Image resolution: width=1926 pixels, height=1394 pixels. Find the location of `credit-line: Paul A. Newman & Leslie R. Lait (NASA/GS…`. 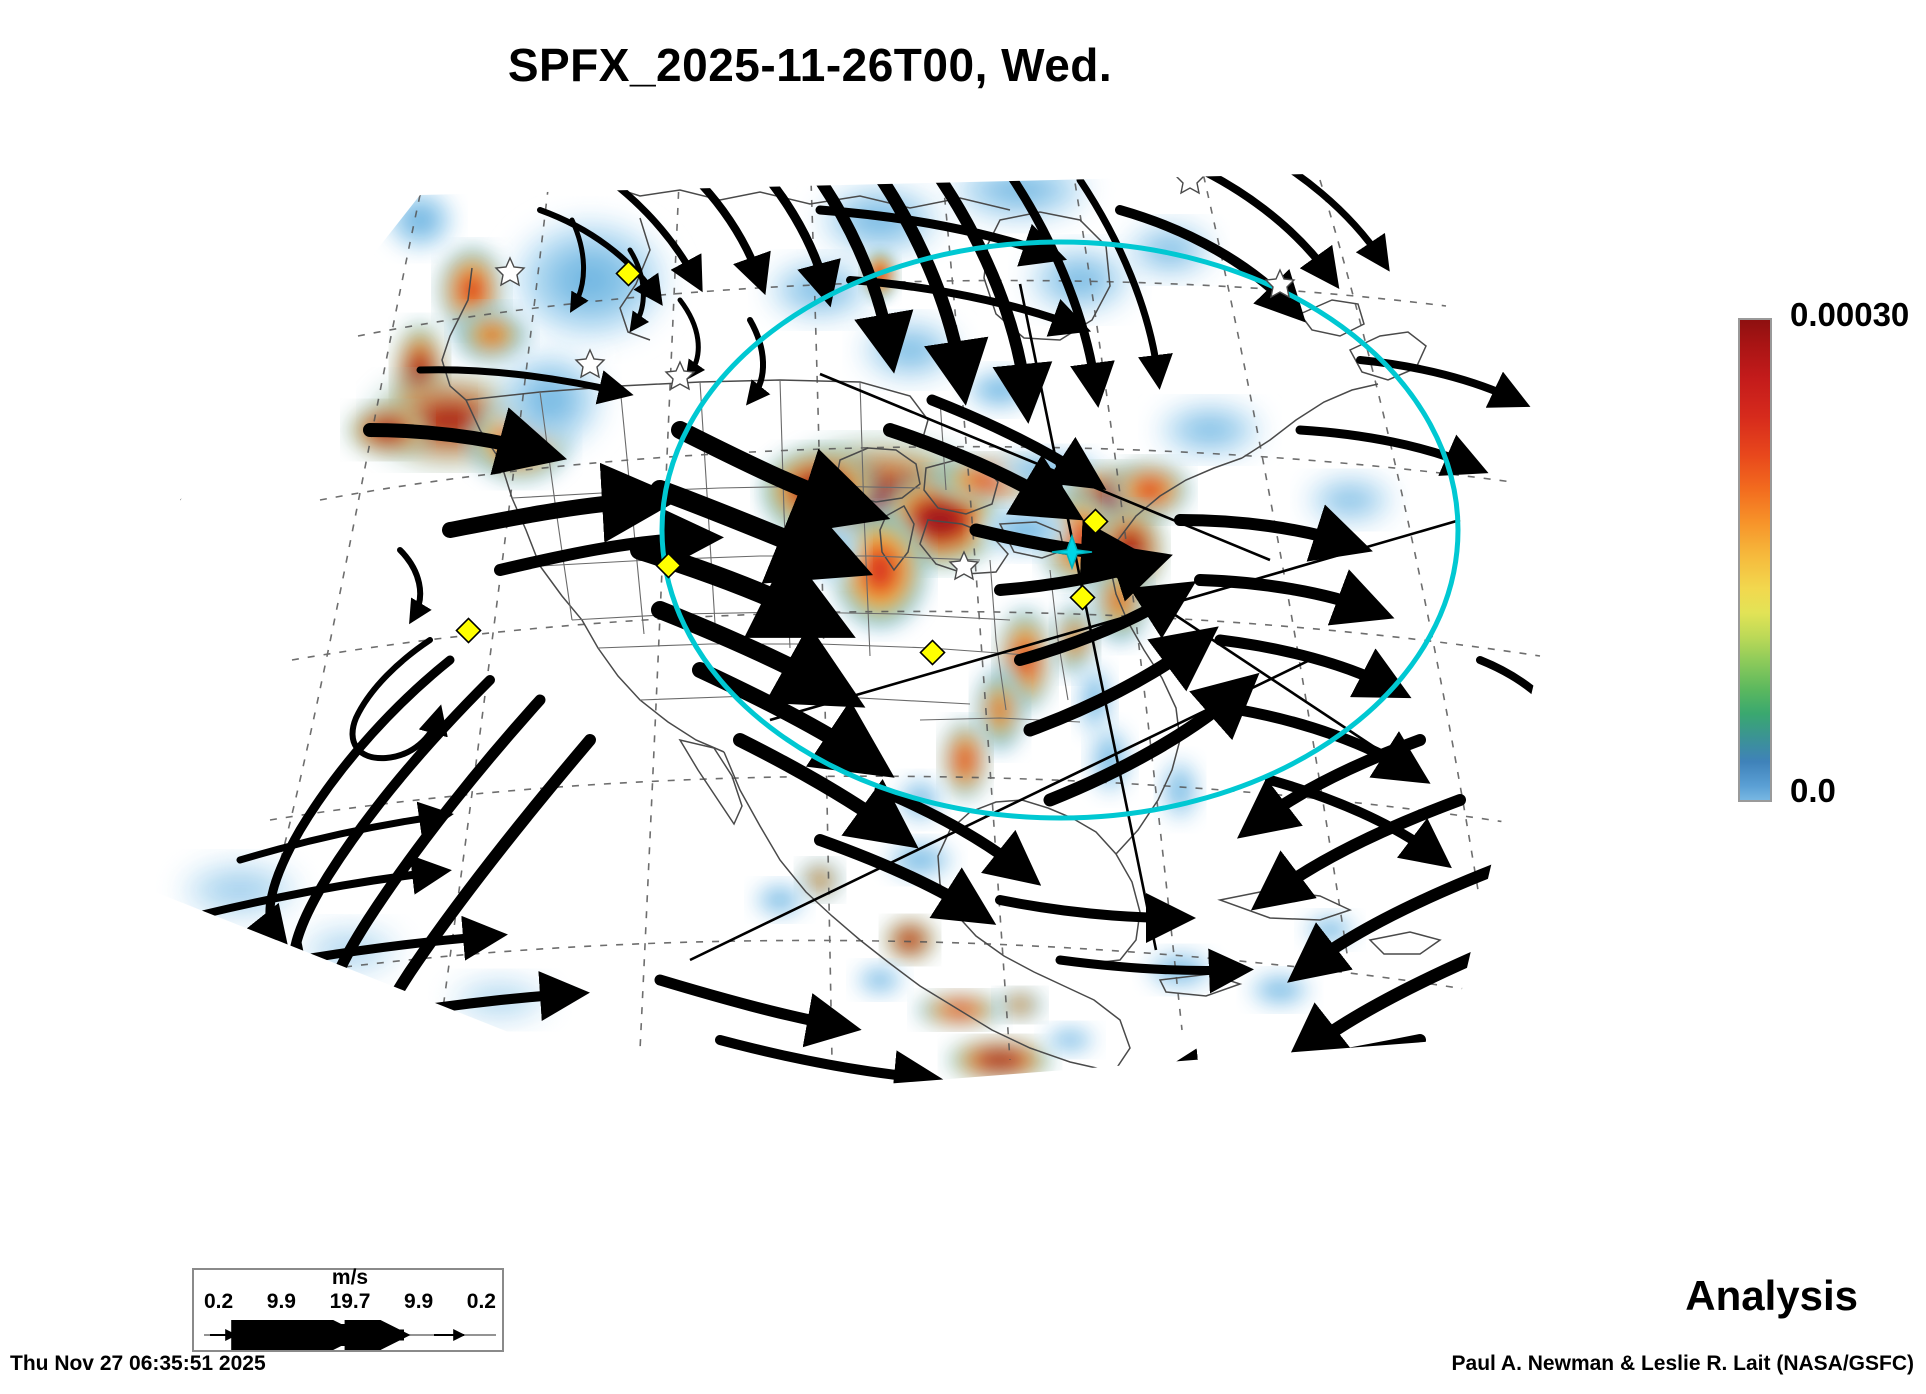

credit-line: Paul A. Newman & Leslie R. Lait (NASA/GS… is located at coordinates (1682, 1363).